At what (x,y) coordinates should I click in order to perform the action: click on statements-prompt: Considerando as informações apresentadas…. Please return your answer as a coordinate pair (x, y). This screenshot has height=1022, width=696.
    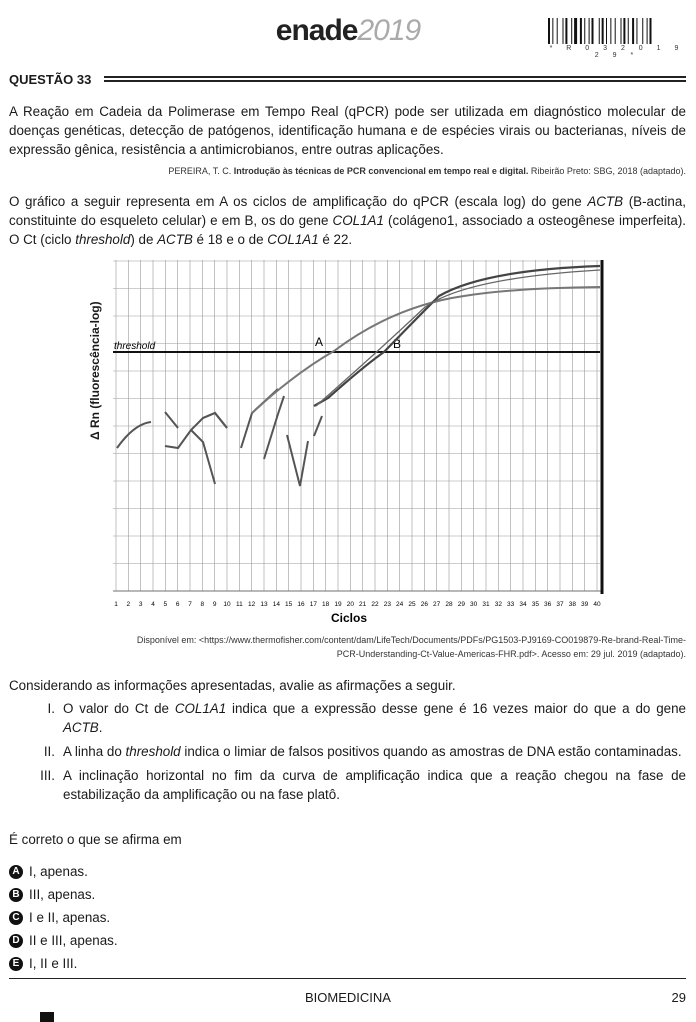
    Looking at the image, I should click on (232, 685).